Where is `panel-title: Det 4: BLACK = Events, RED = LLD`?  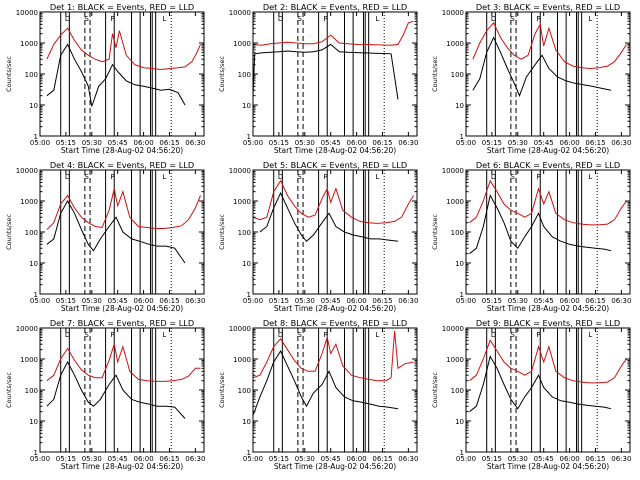 panel-title: Det 4: BLACK = Events, RED = LLD is located at coordinates (122, 165).